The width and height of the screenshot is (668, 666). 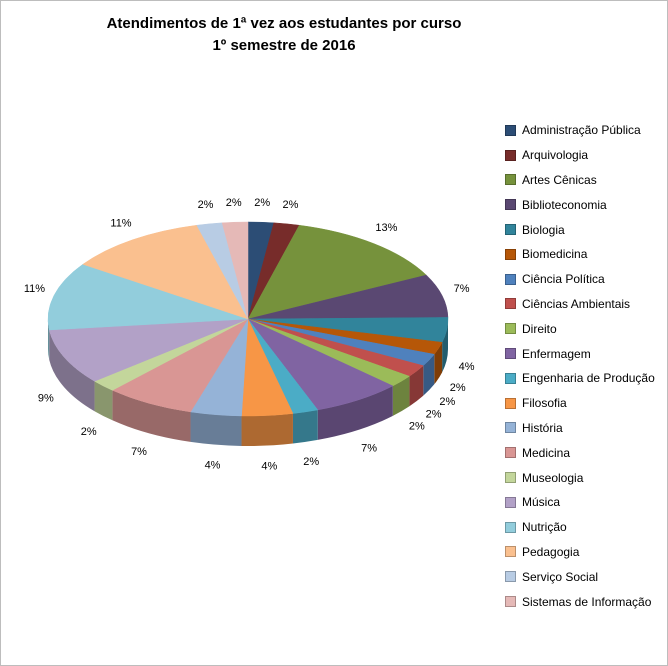 I want to click on legend-item-7: Ciências Ambientais, so click(x=580, y=304).